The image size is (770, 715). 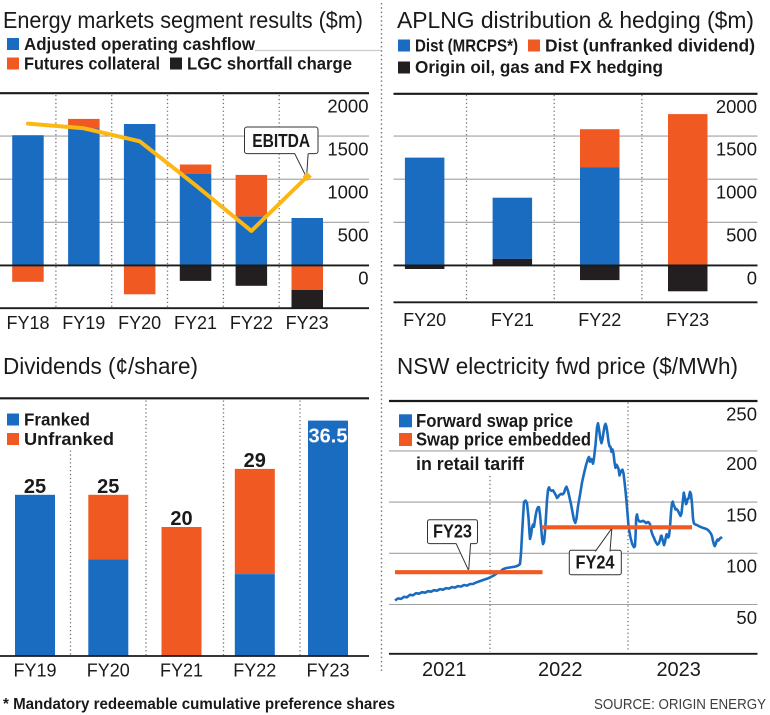 I want to click on svg-text: Adjusted operating cashflow, so click(x=139, y=44).